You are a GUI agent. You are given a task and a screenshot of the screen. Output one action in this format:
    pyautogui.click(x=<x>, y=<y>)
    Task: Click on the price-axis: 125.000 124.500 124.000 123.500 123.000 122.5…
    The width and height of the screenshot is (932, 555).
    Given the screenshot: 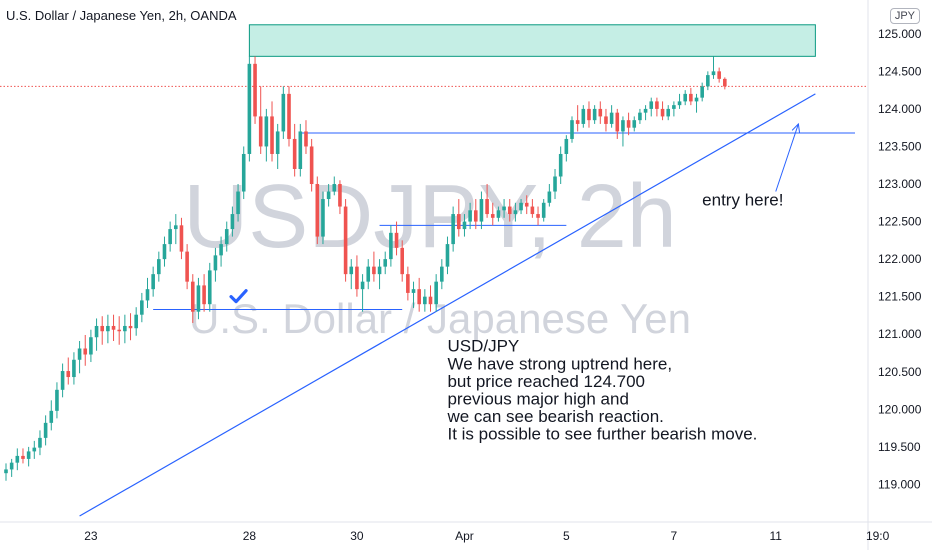 What is the action you would take?
    pyautogui.click(x=900, y=259)
    